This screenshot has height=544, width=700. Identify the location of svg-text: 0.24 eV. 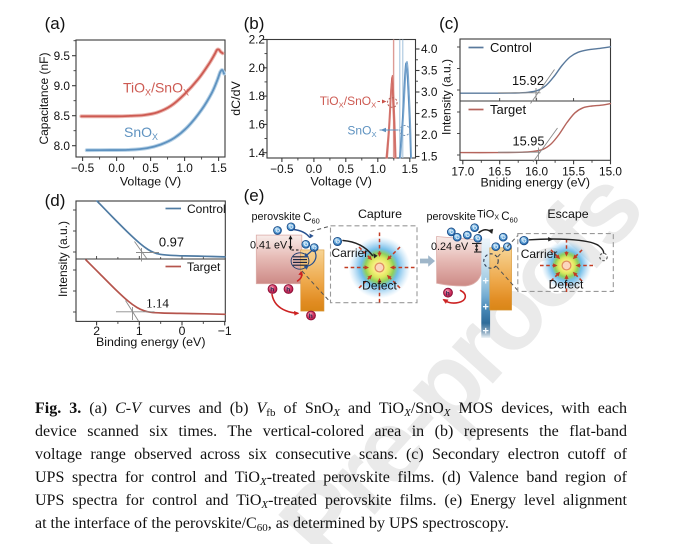
(450, 247).